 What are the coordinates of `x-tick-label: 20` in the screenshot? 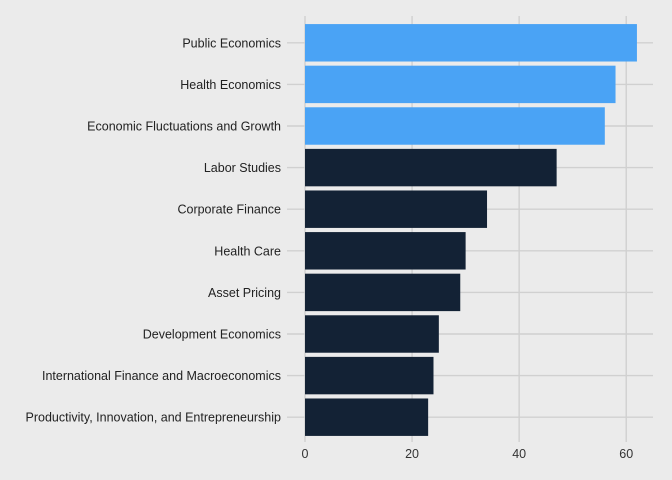 It's located at (412, 454).